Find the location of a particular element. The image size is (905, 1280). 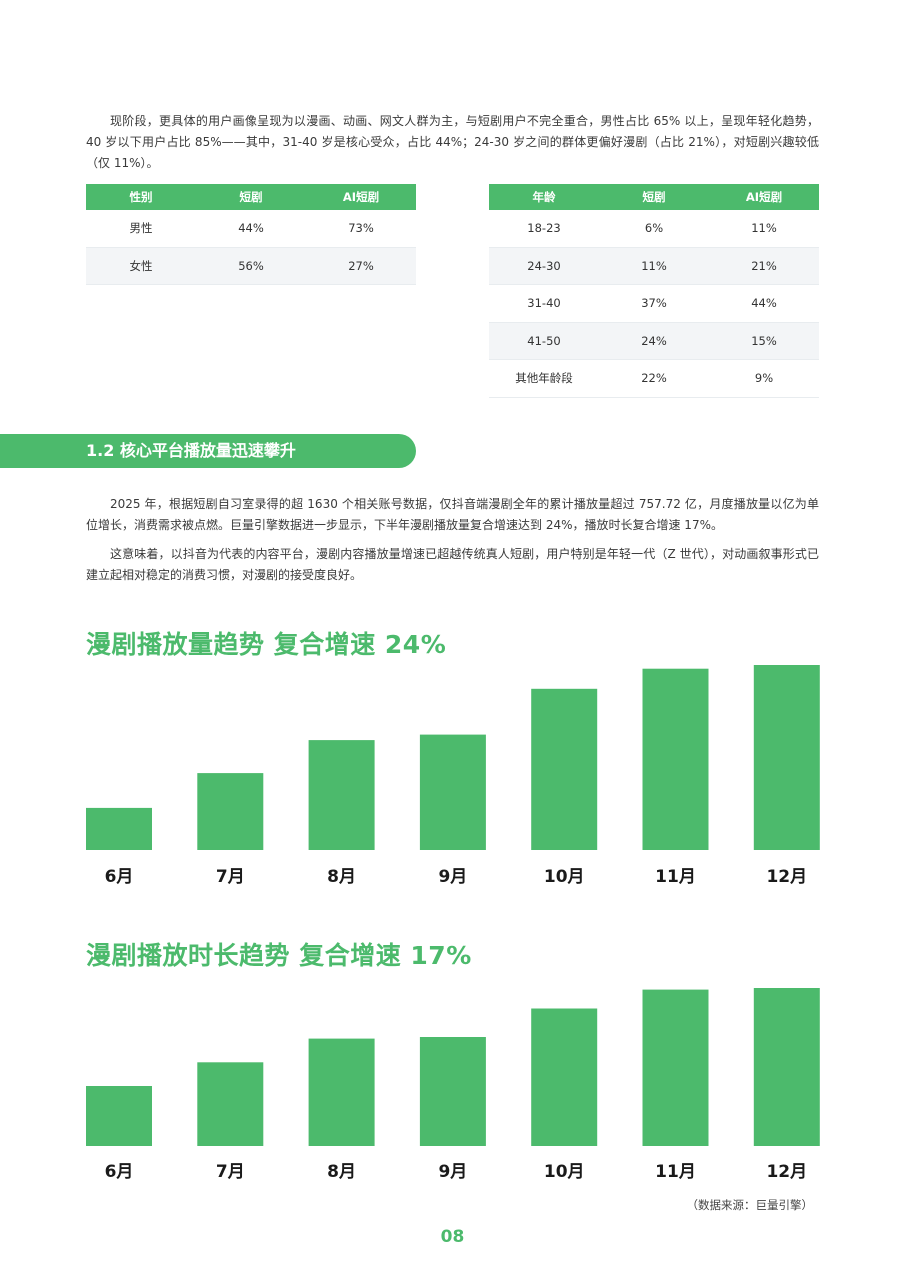

table-cell: 37% is located at coordinates (654, 303).